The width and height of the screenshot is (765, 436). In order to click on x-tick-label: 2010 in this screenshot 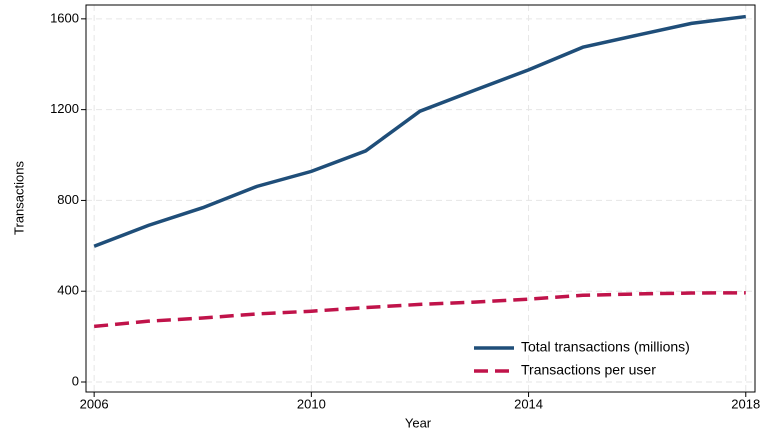, I will do `click(311, 403)`.